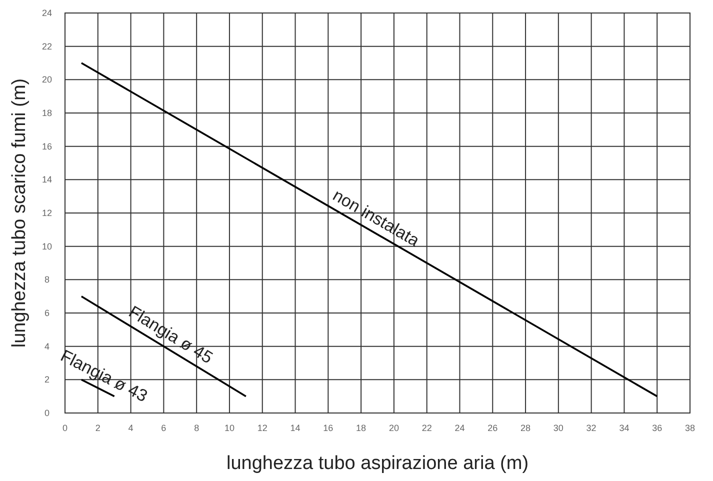 The image size is (713, 481). What do you see at coordinates (47, 379) in the screenshot?
I see `y-tick-label: 2` at bounding box center [47, 379].